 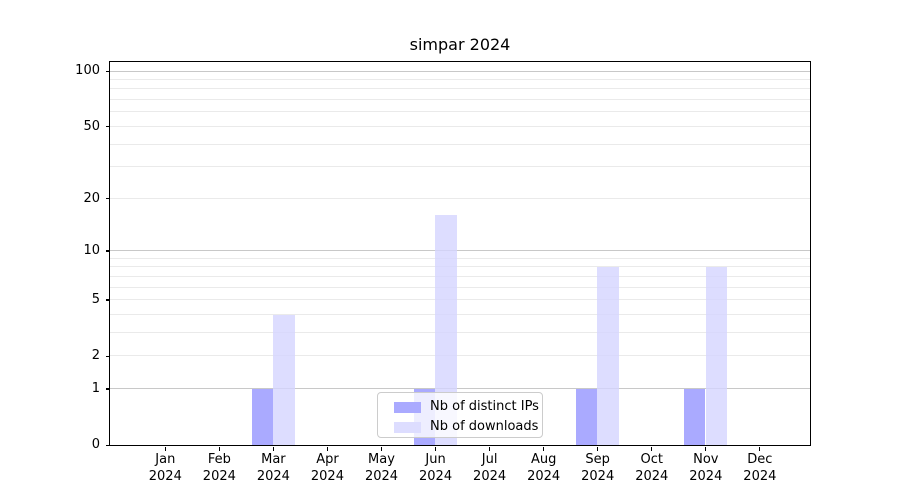 What do you see at coordinates (597, 459) in the screenshot?
I see `month-label: Sep` at bounding box center [597, 459].